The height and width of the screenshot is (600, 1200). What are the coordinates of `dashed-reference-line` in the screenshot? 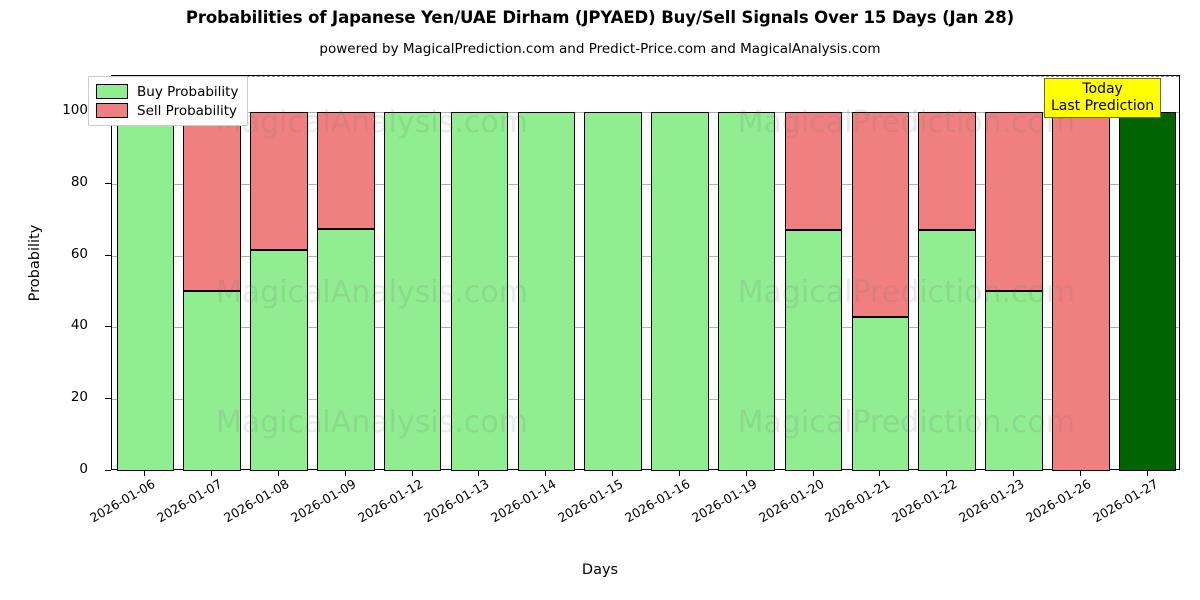 It's located at (645, 76).